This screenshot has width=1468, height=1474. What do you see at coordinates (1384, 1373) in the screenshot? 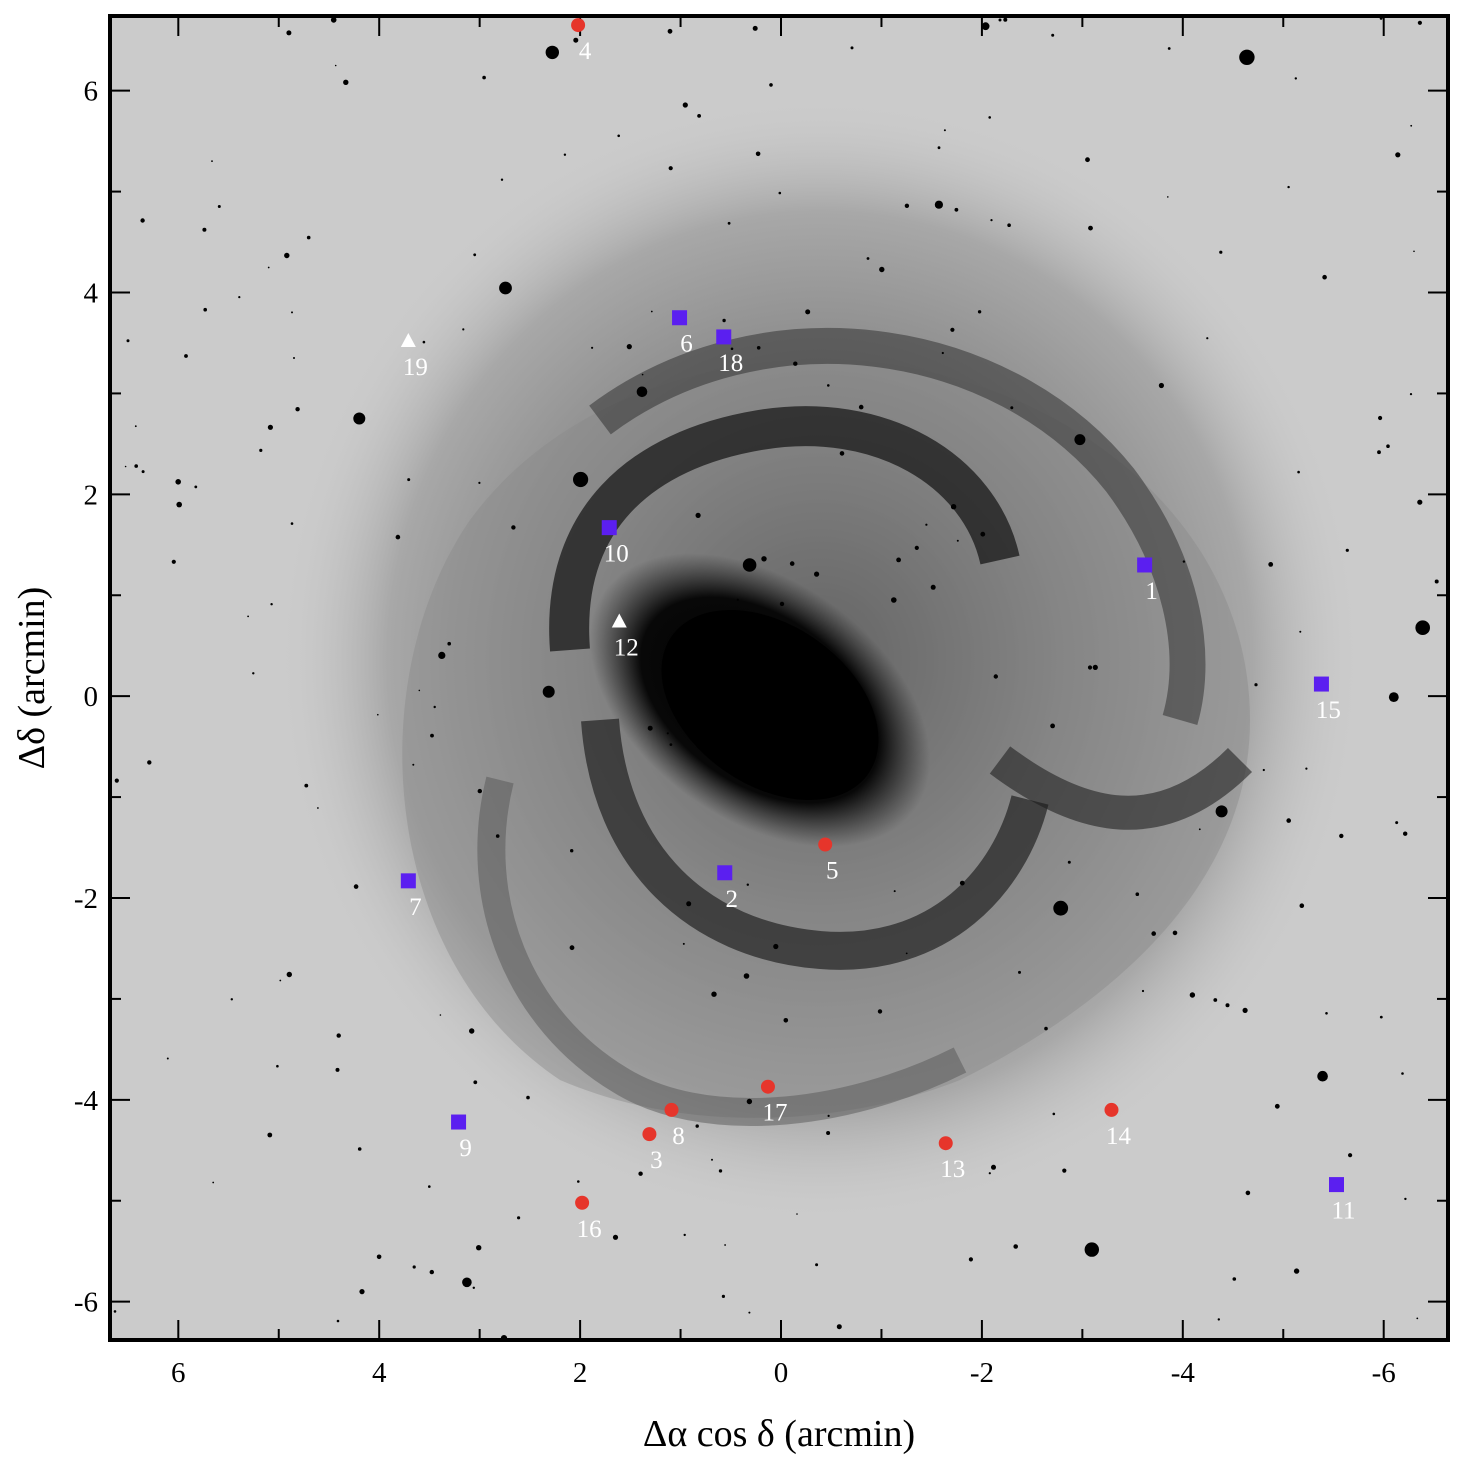
I see `x-tick-label: -6` at bounding box center [1384, 1373].